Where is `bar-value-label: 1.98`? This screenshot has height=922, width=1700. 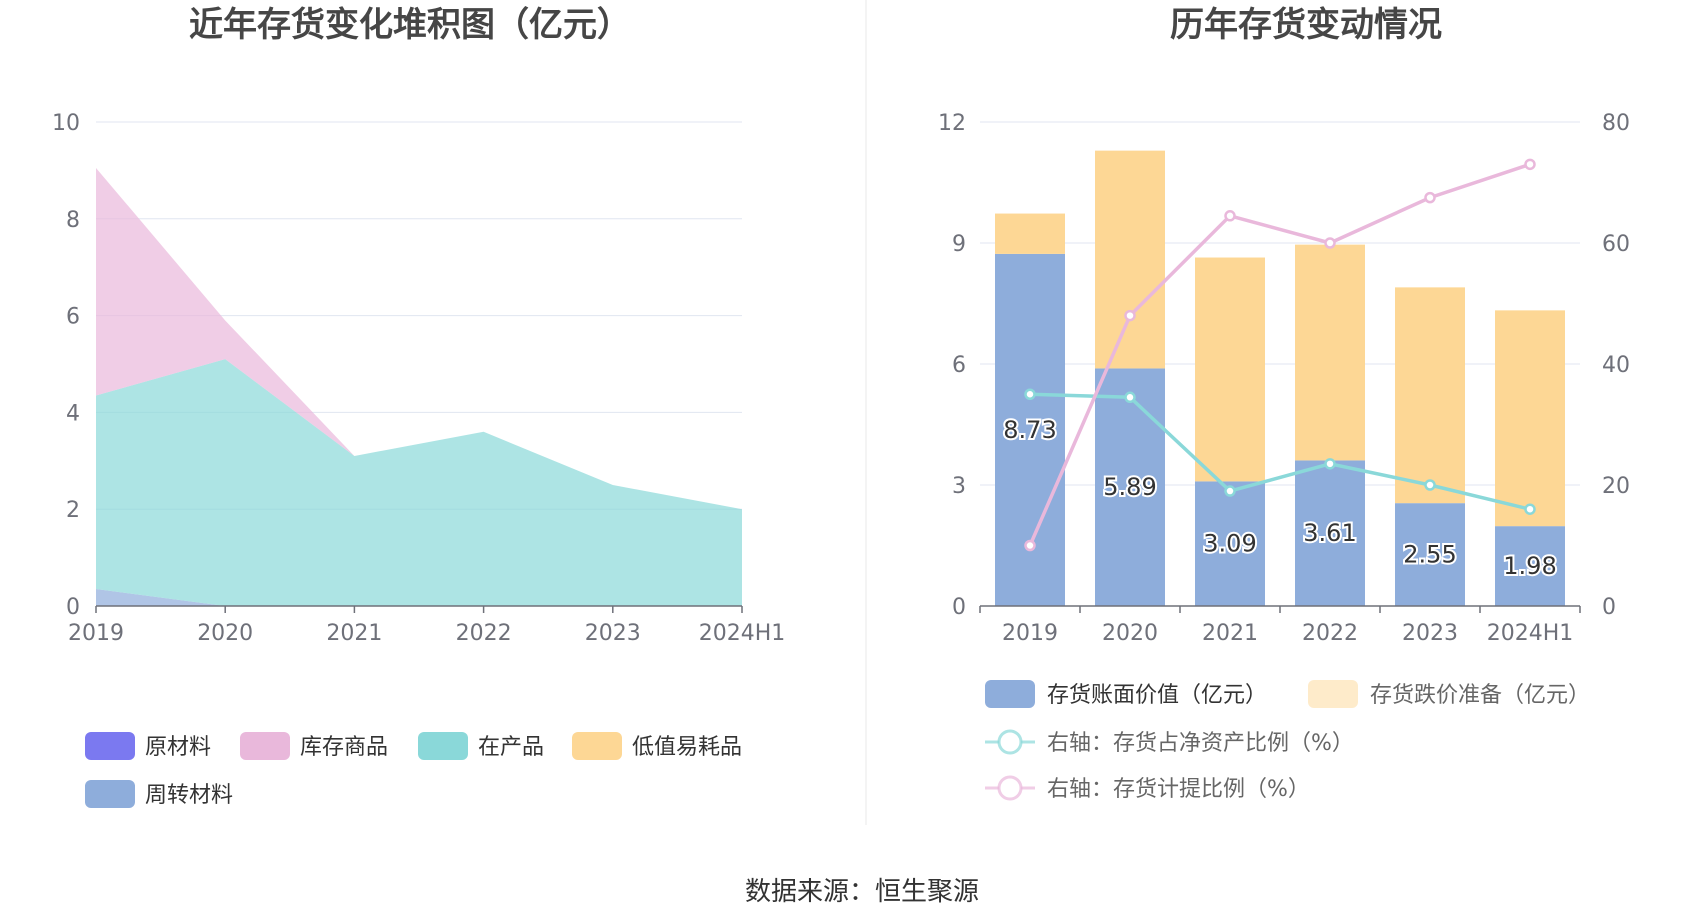
bar-value-label: 1.98 is located at coordinates (1529, 566).